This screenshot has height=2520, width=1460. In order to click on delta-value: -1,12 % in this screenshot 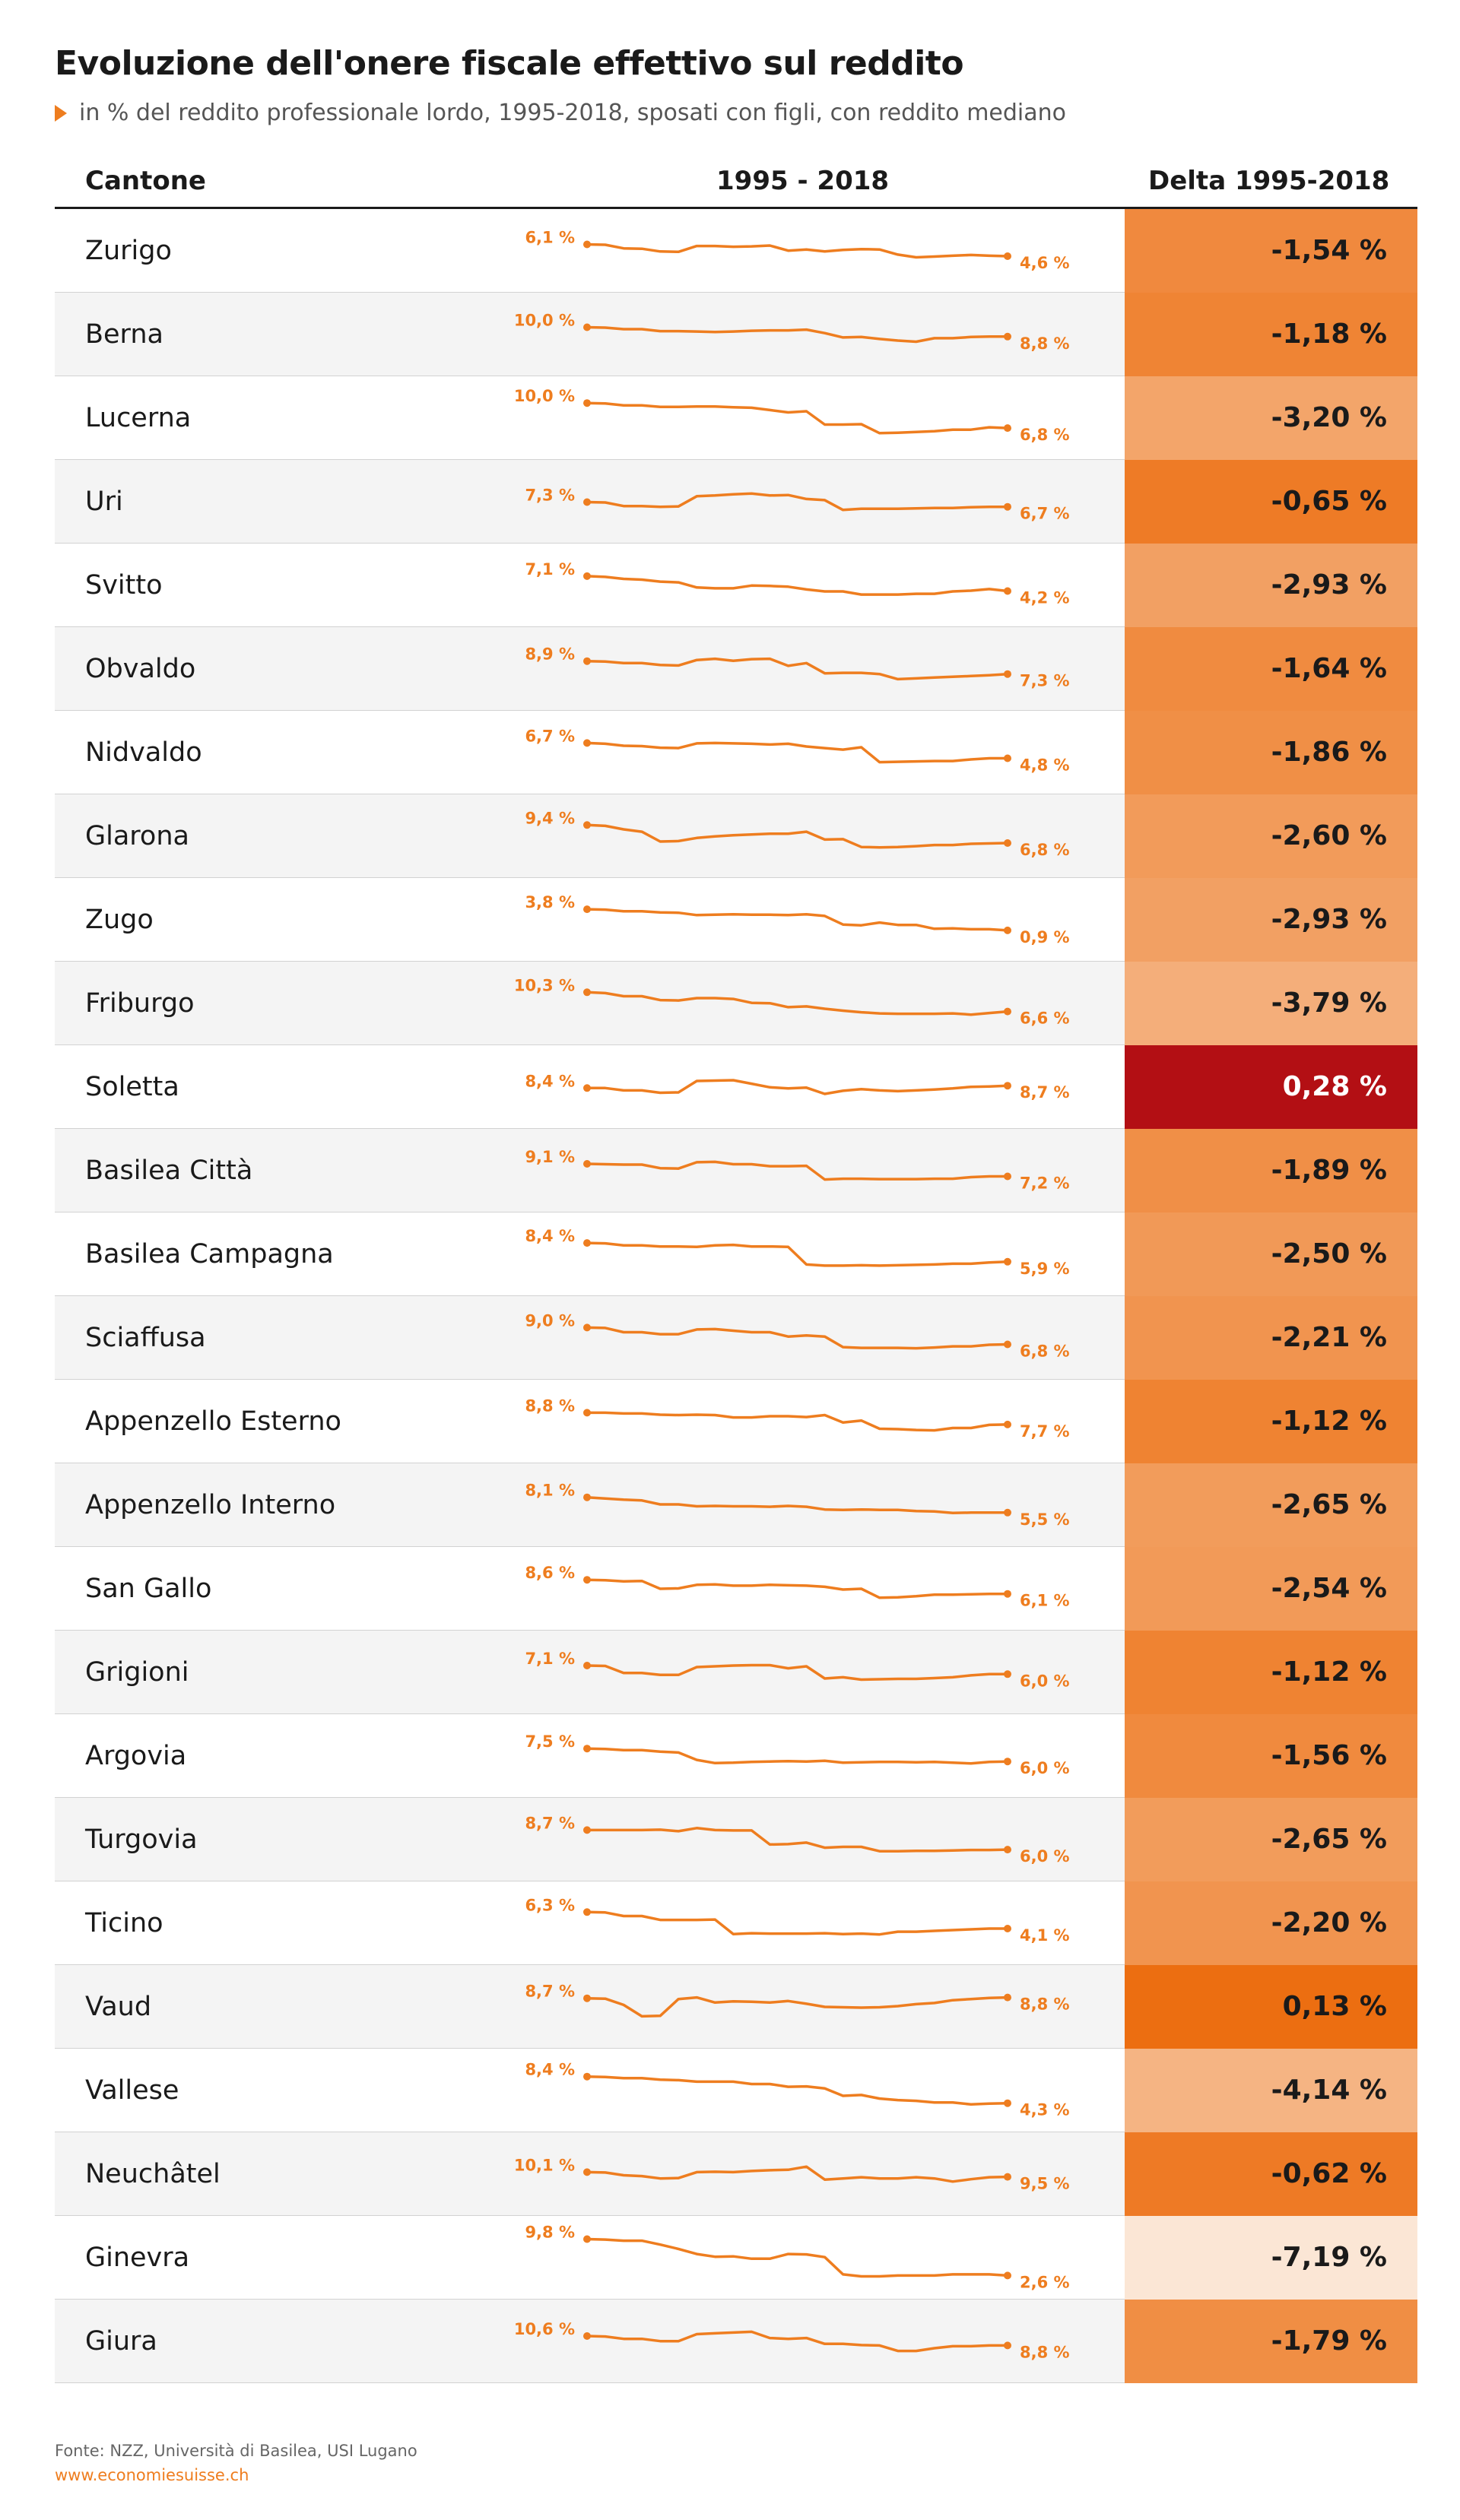, I will do `click(1329, 1421)`.